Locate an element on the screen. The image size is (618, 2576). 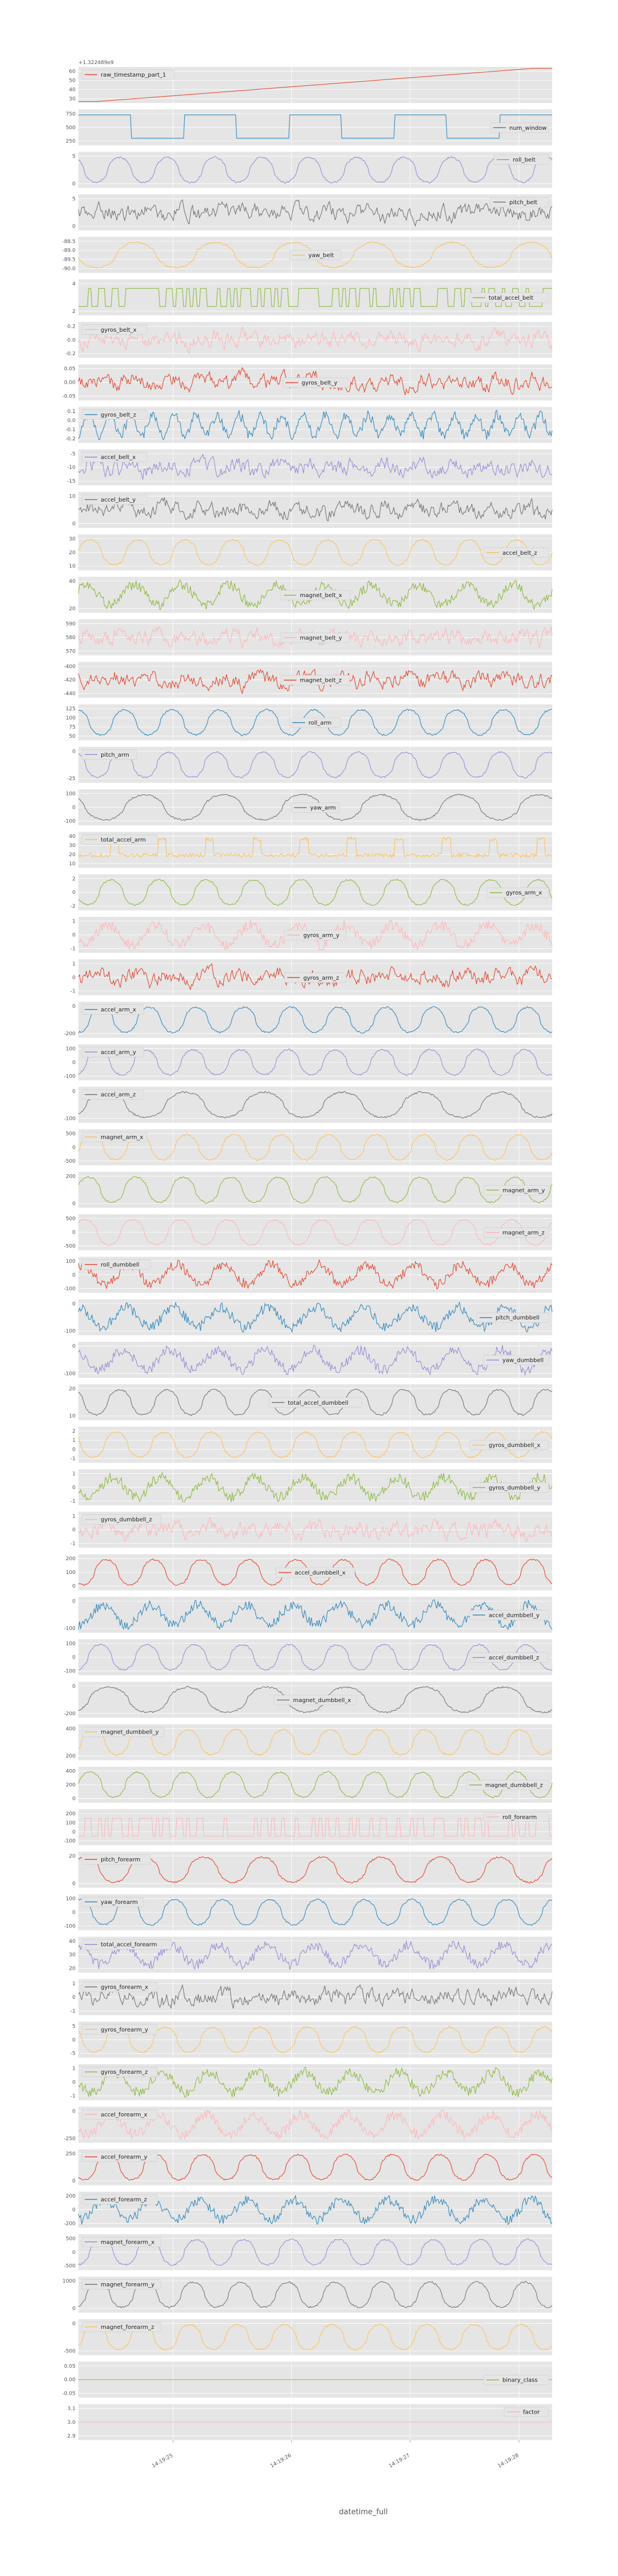
legend: accel_forearm_z is located at coordinates (119, 2199).